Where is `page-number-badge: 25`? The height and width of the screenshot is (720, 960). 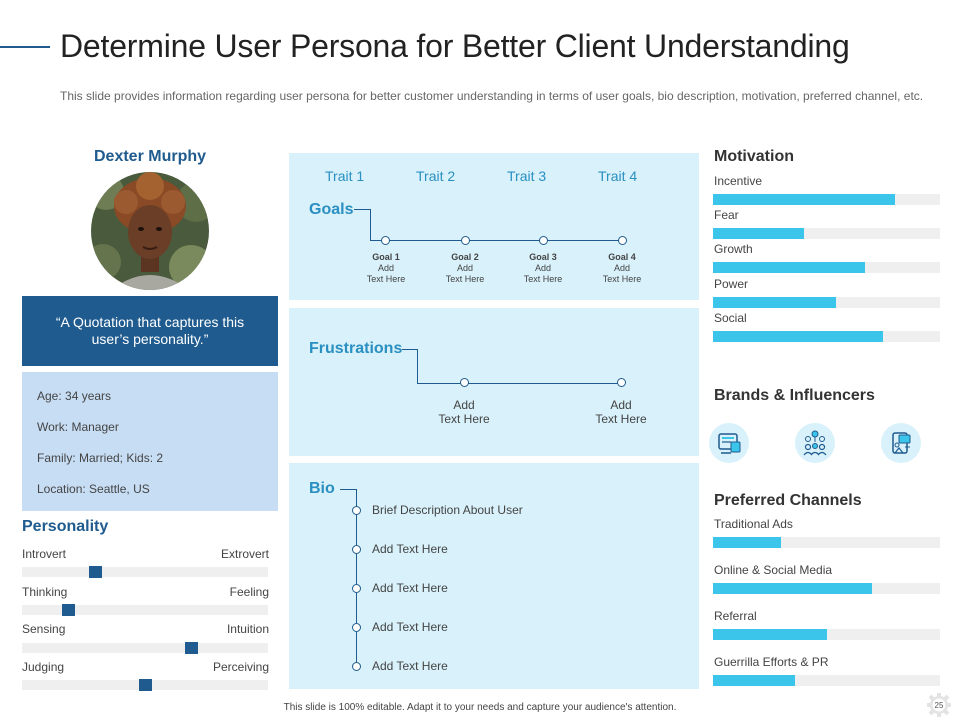
page-number-badge: 25 is located at coordinates (939, 705).